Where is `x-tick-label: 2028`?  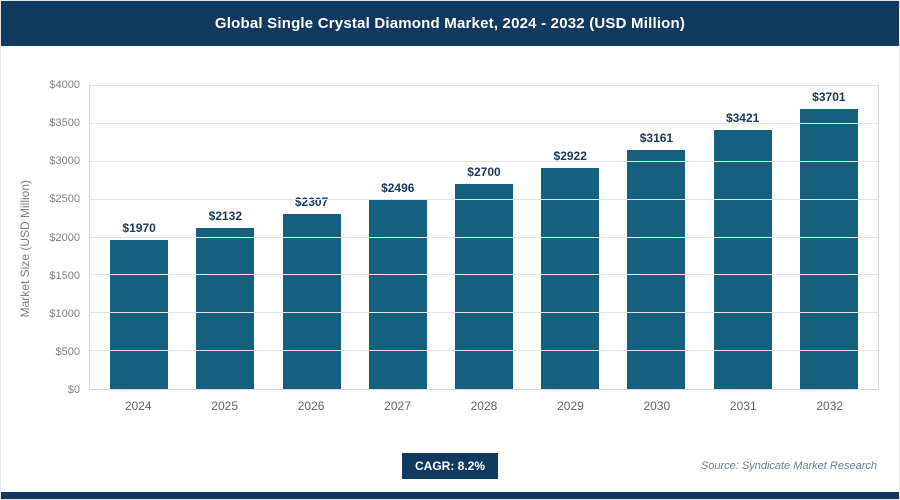
x-tick-label: 2028 is located at coordinates (484, 406).